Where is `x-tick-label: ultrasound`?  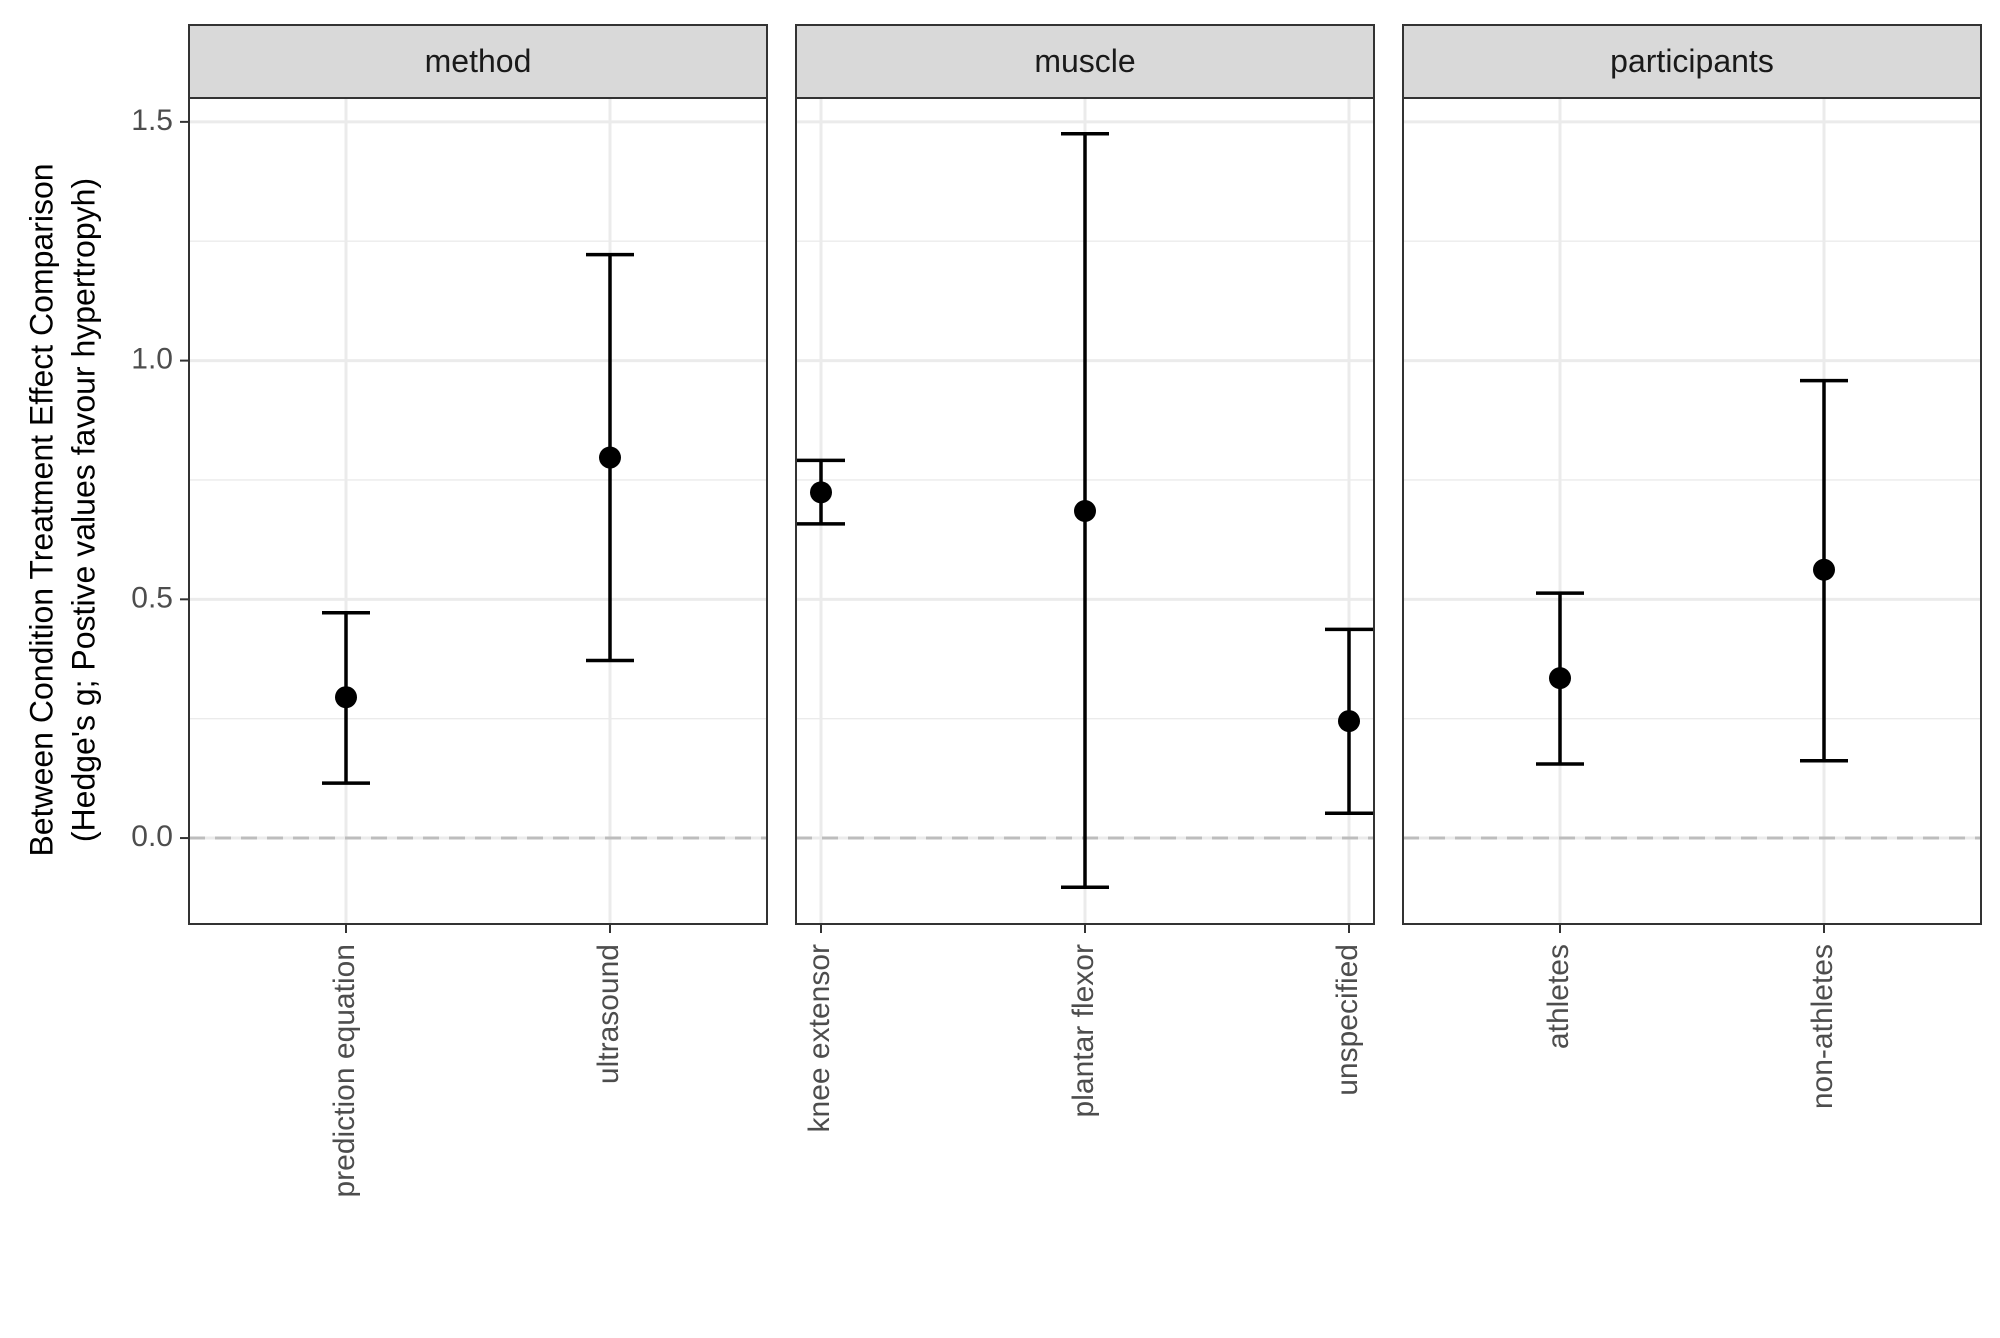 x-tick-label: ultrasound is located at coordinates (608, 1014).